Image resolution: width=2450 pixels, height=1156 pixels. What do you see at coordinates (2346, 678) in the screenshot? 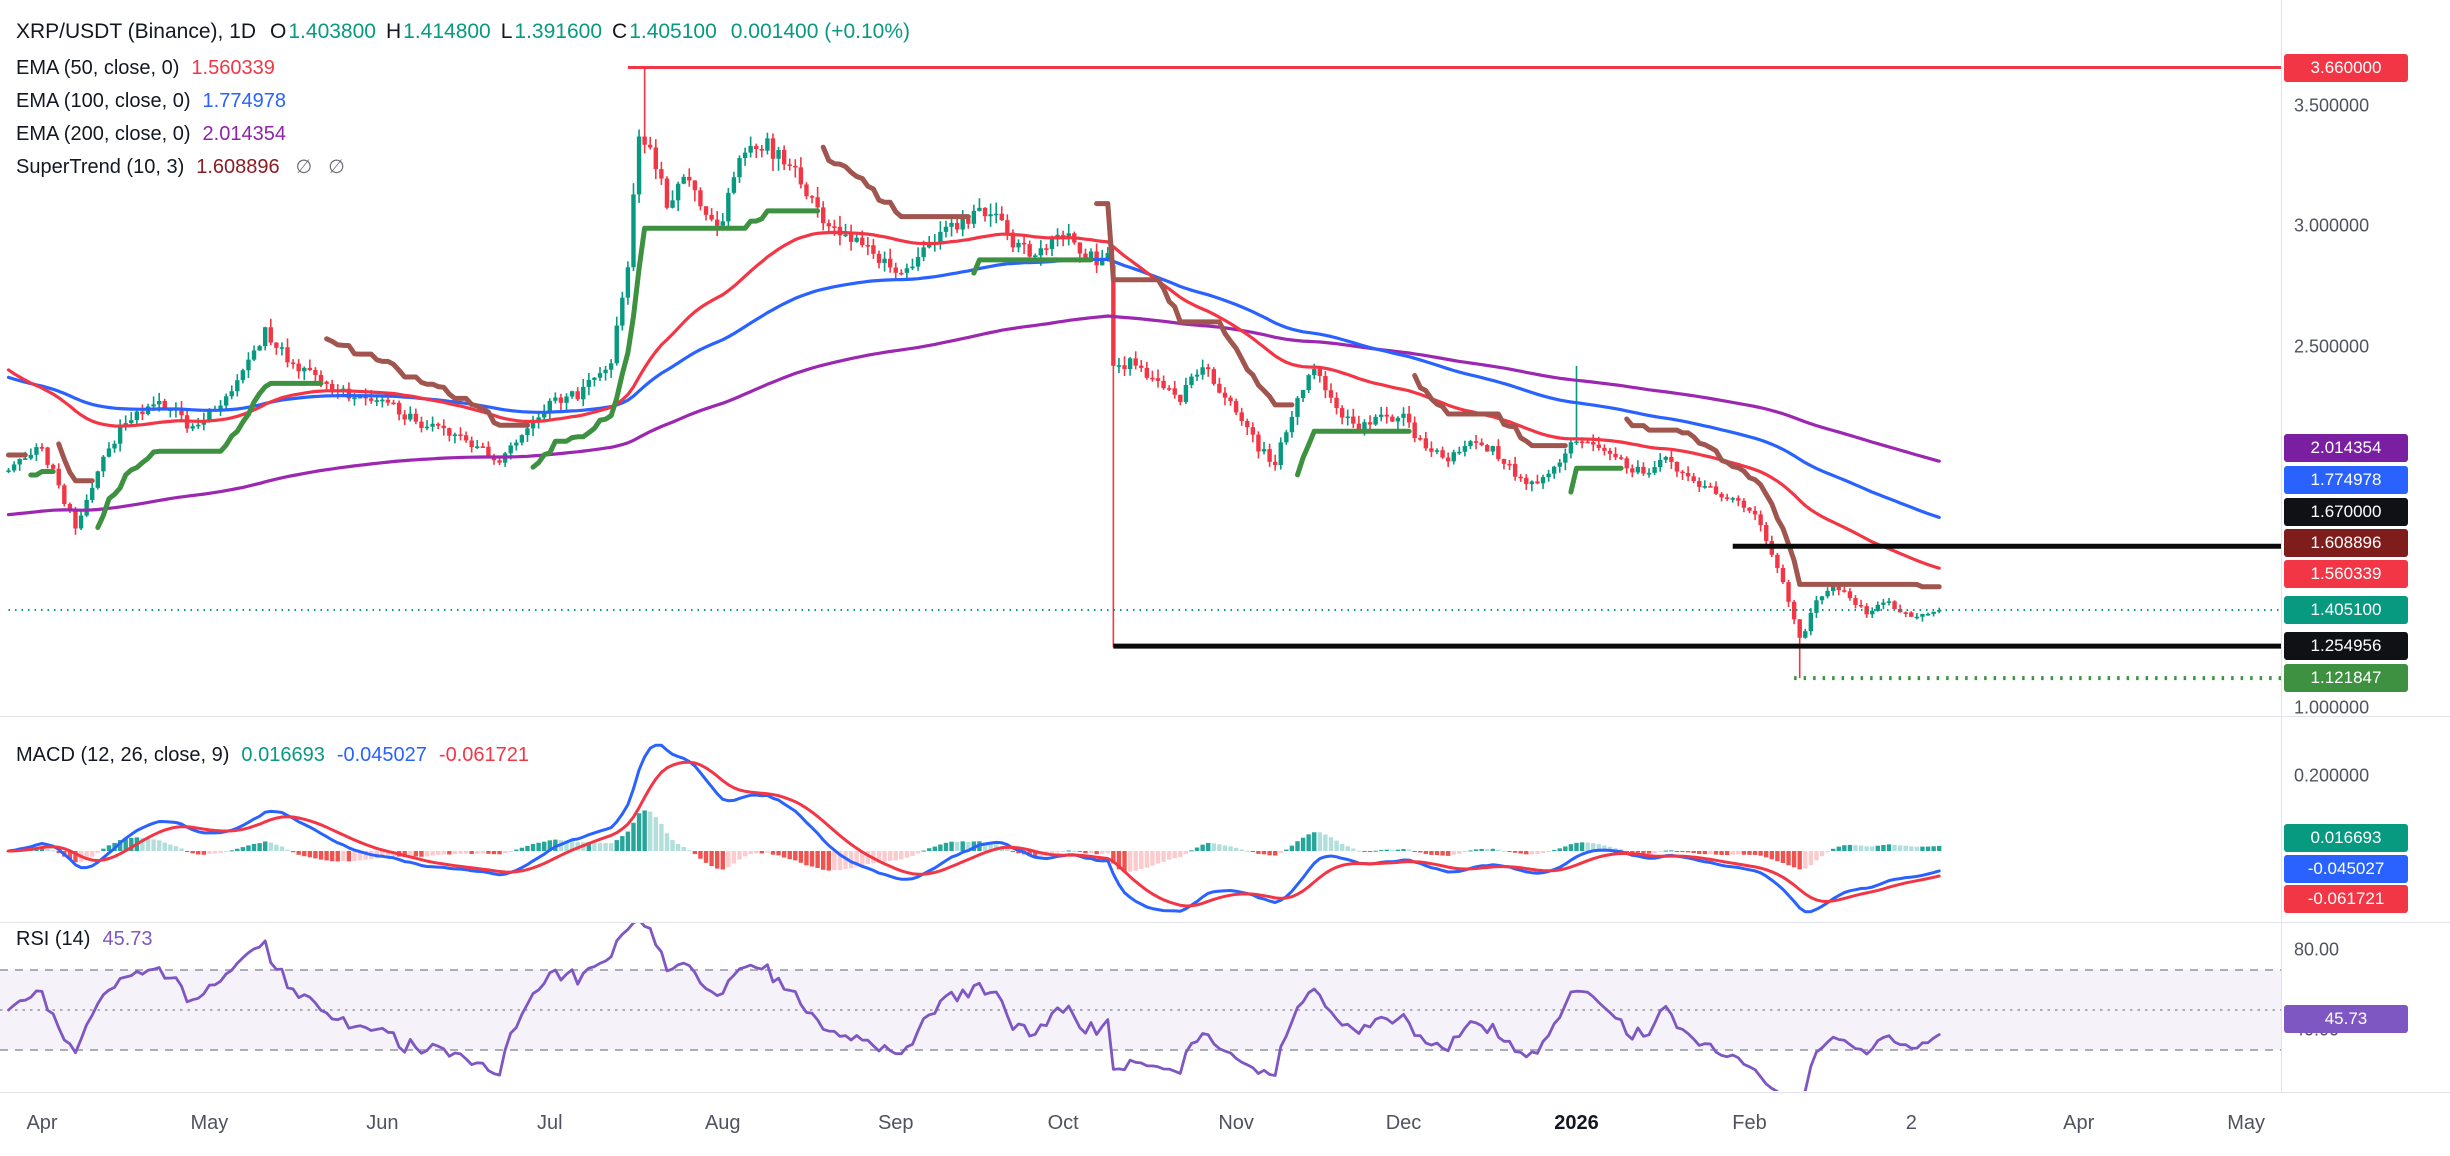
I see `price-axis-badge: 1.121847` at bounding box center [2346, 678].